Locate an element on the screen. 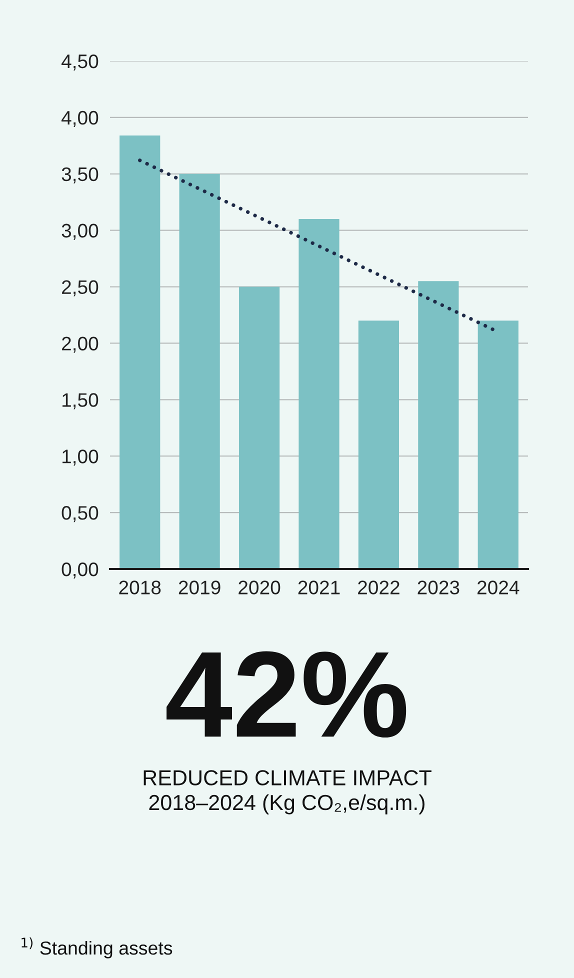 This screenshot has width=574, height=978. y-tick-label: 0,00 is located at coordinates (80, 570).